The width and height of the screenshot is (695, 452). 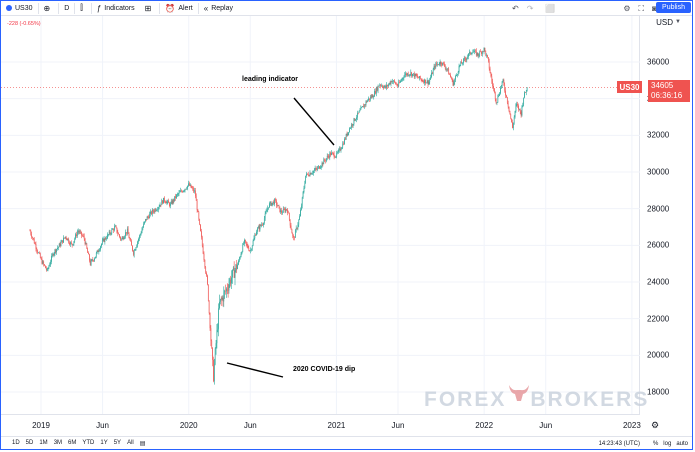 What do you see at coordinates (664, 22) in the screenshot?
I see `currency-selector: USD` at bounding box center [664, 22].